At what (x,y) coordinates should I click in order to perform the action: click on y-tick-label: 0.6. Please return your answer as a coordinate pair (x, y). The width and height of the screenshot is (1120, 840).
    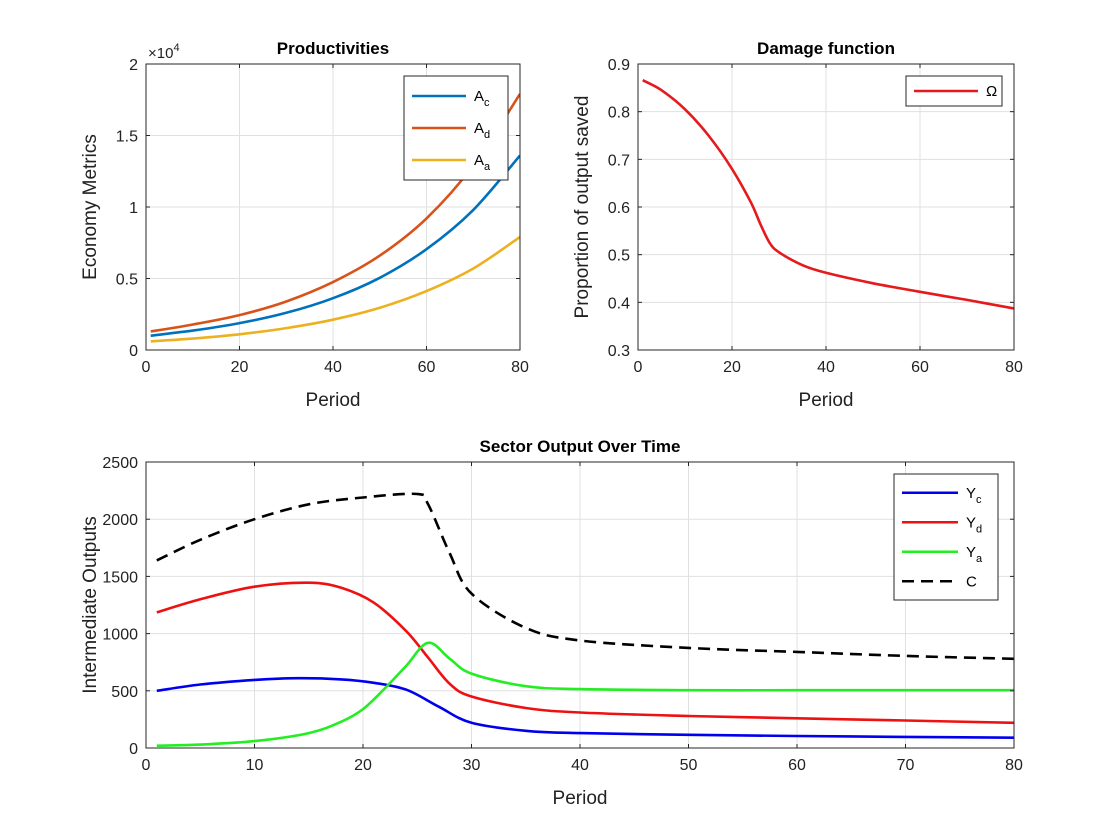
    Looking at the image, I should click on (619, 208).